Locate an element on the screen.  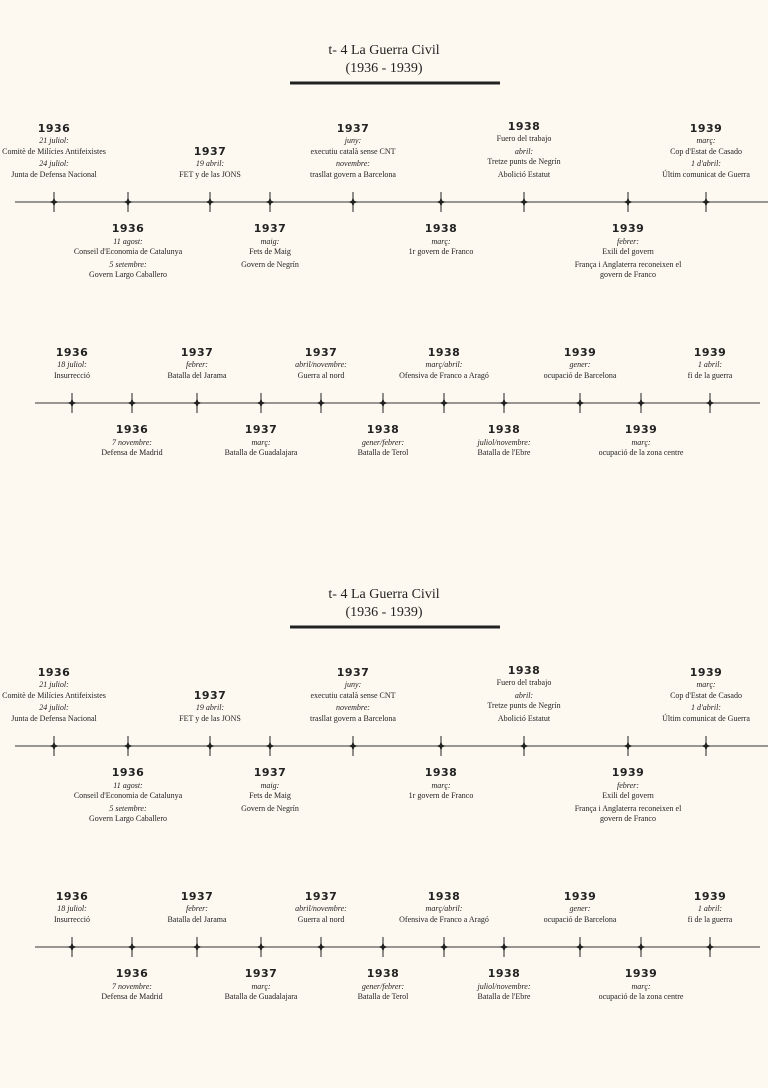
event-text: Comitè de Milícies Antifeixistes is located at coordinates (54, 151).